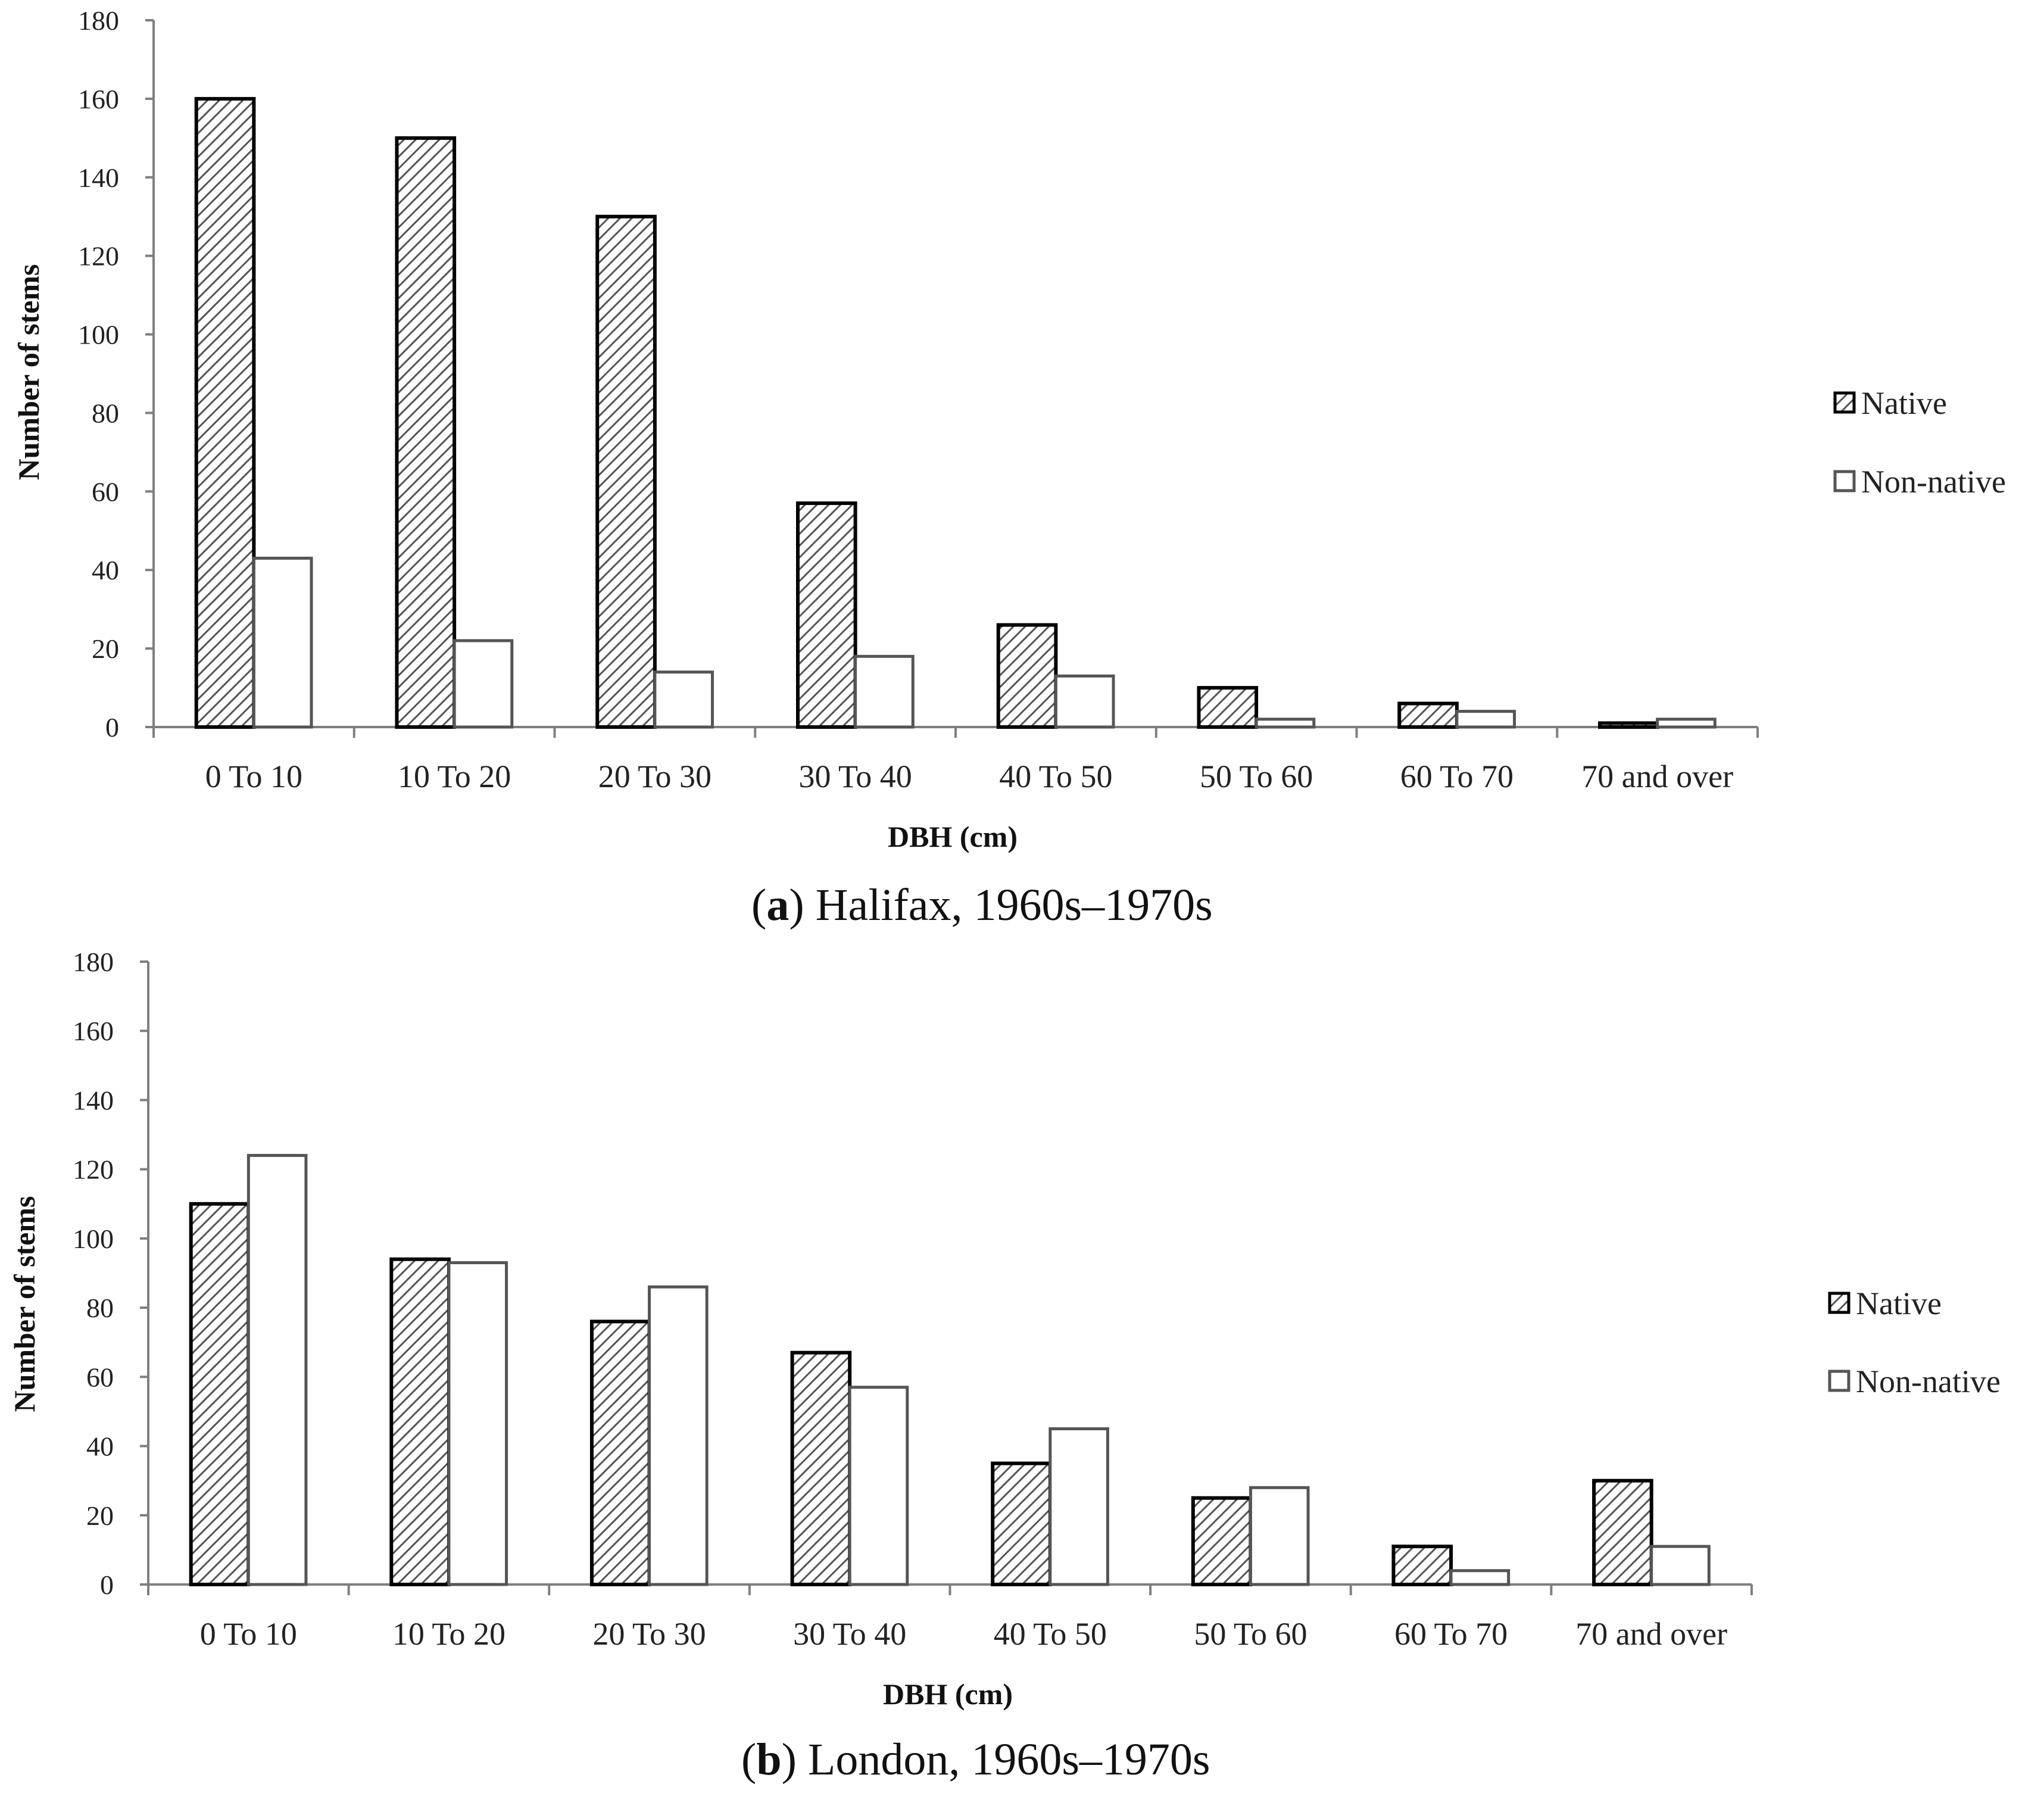 The height and width of the screenshot is (1806, 2044). Describe the element at coordinates (99, 99) in the screenshot. I see `halifax-y-tick-label: 160` at that location.